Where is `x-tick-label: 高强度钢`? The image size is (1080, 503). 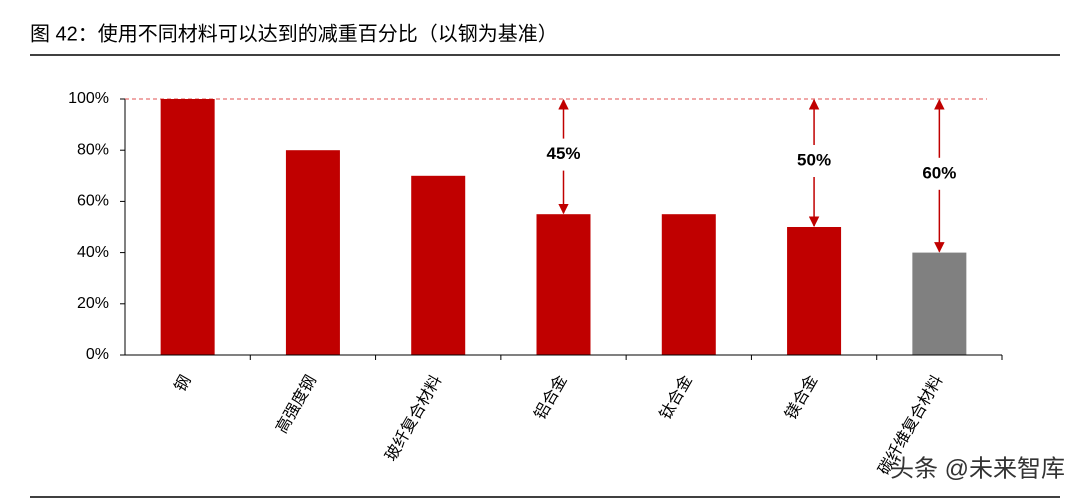 x-tick-label: 高强度钢 is located at coordinates (296, 404).